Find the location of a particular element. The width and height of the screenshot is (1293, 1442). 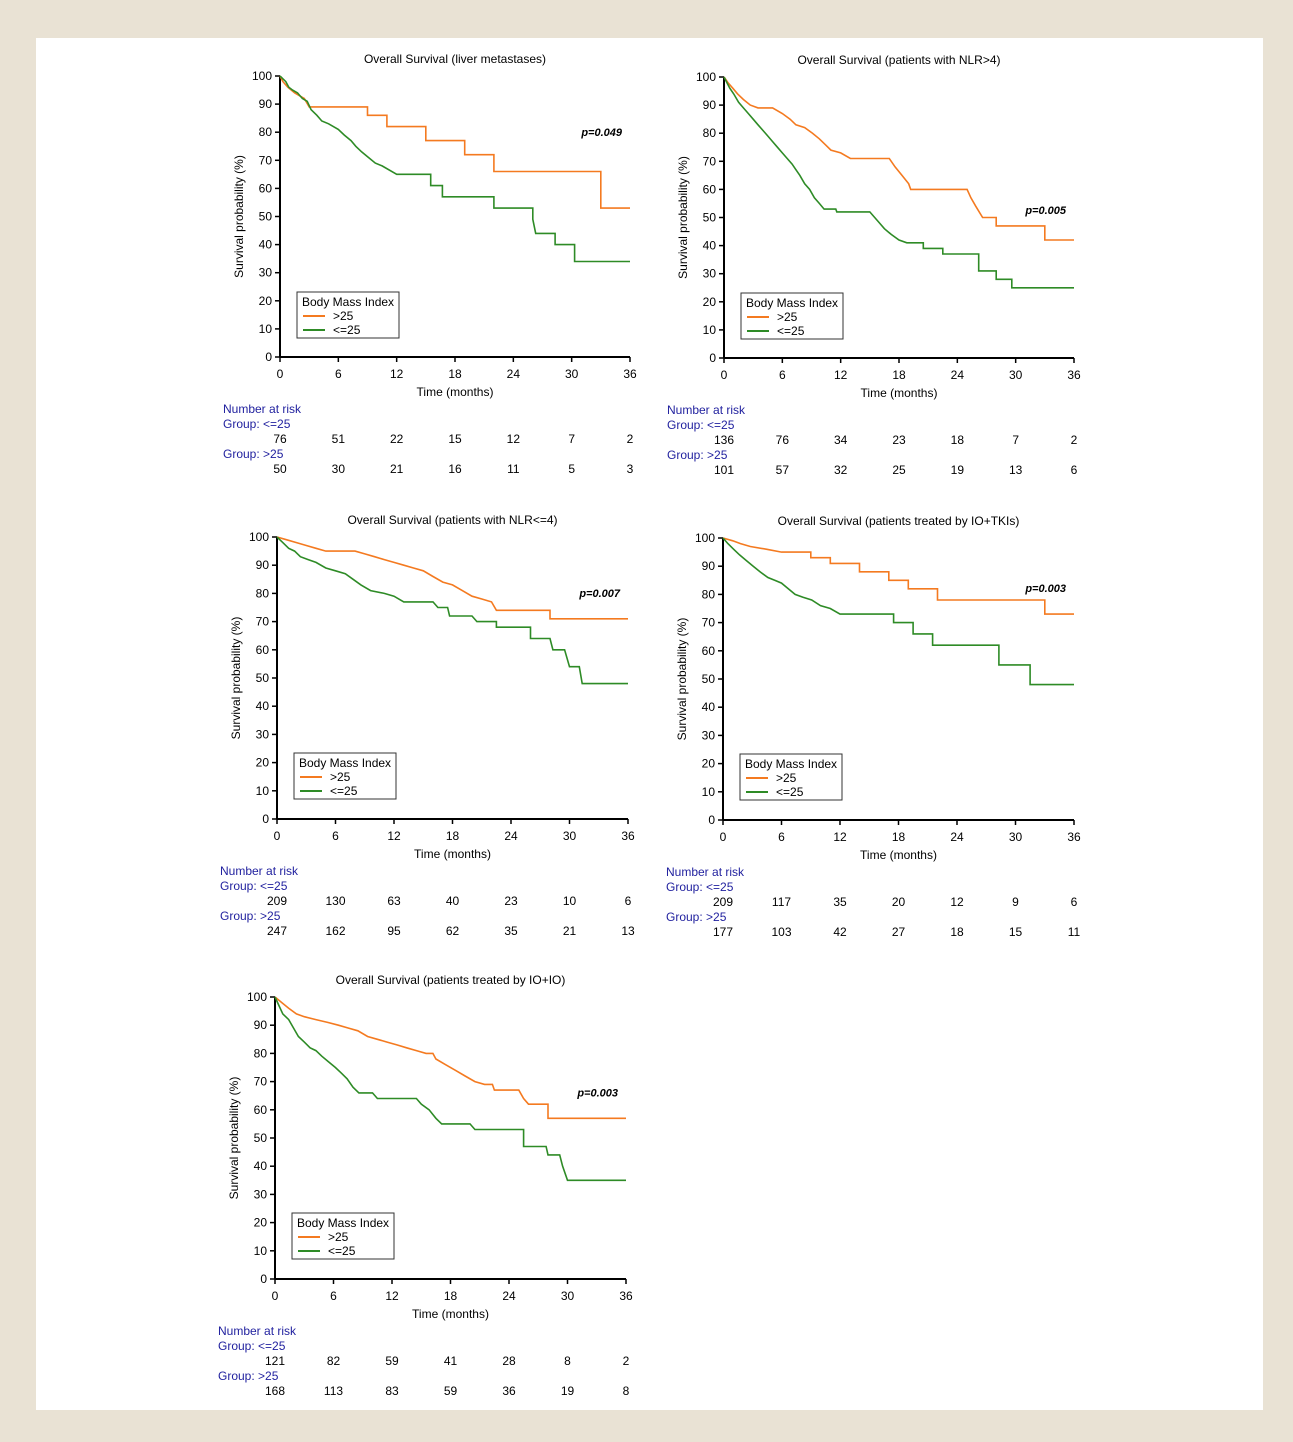

risk-count: 21 is located at coordinates (570, 931).